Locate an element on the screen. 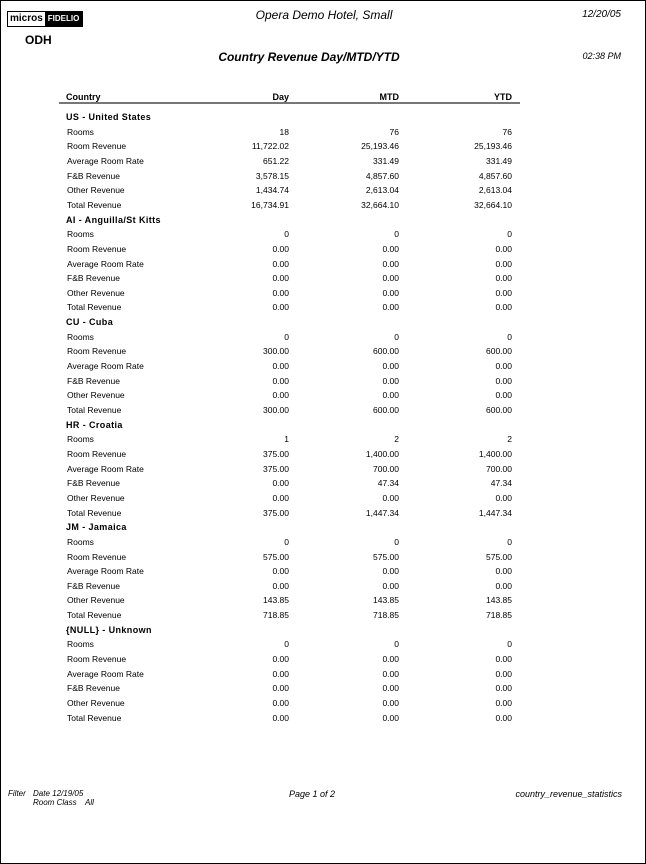 The height and width of the screenshot is (864, 646). filter-room-class-value: All is located at coordinates (89, 802).